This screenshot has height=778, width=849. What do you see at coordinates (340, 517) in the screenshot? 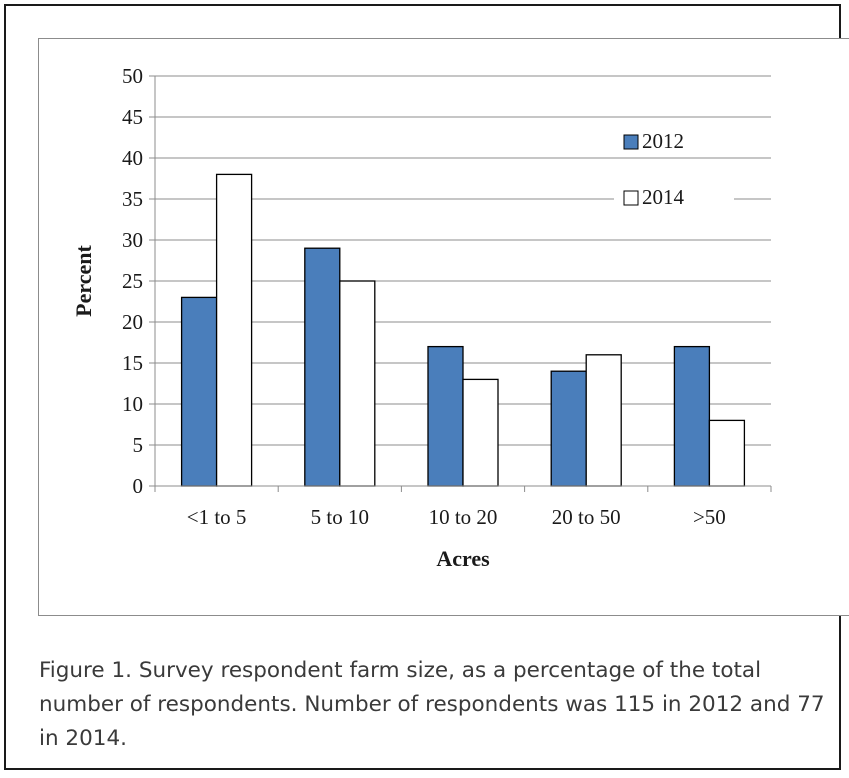
I see `x-tick-label: 5 to 10` at bounding box center [340, 517].